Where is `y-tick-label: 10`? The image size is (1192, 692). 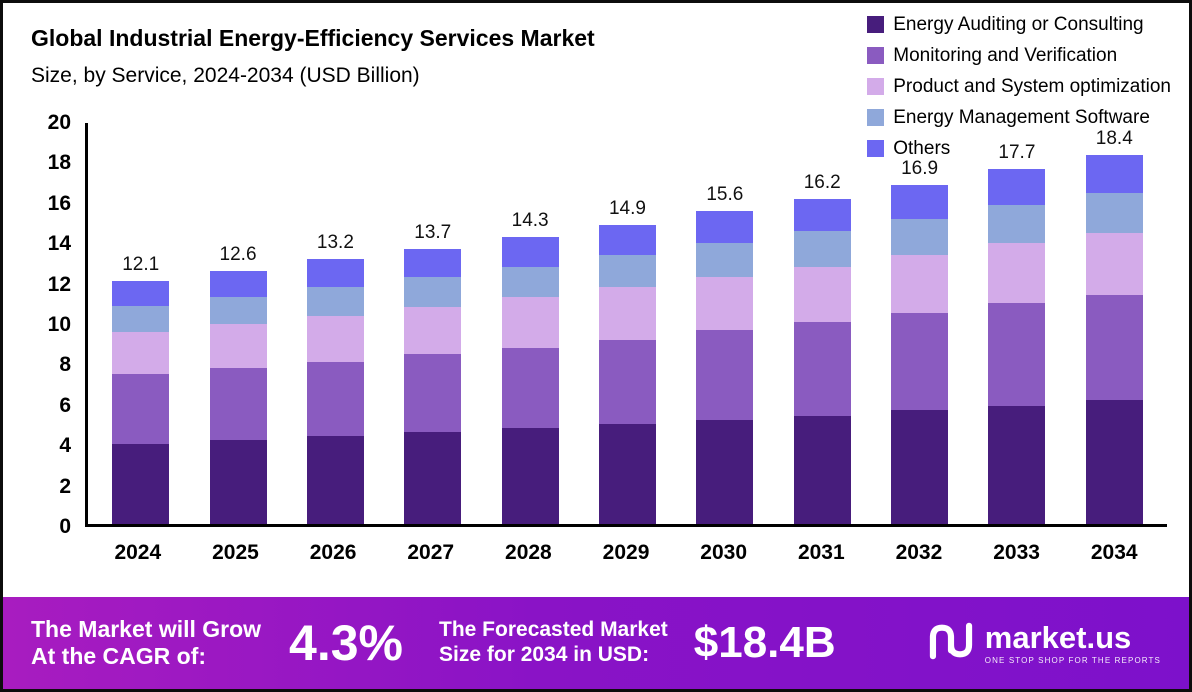
y-tick-label: 10 is located at coordinates (59, 324).